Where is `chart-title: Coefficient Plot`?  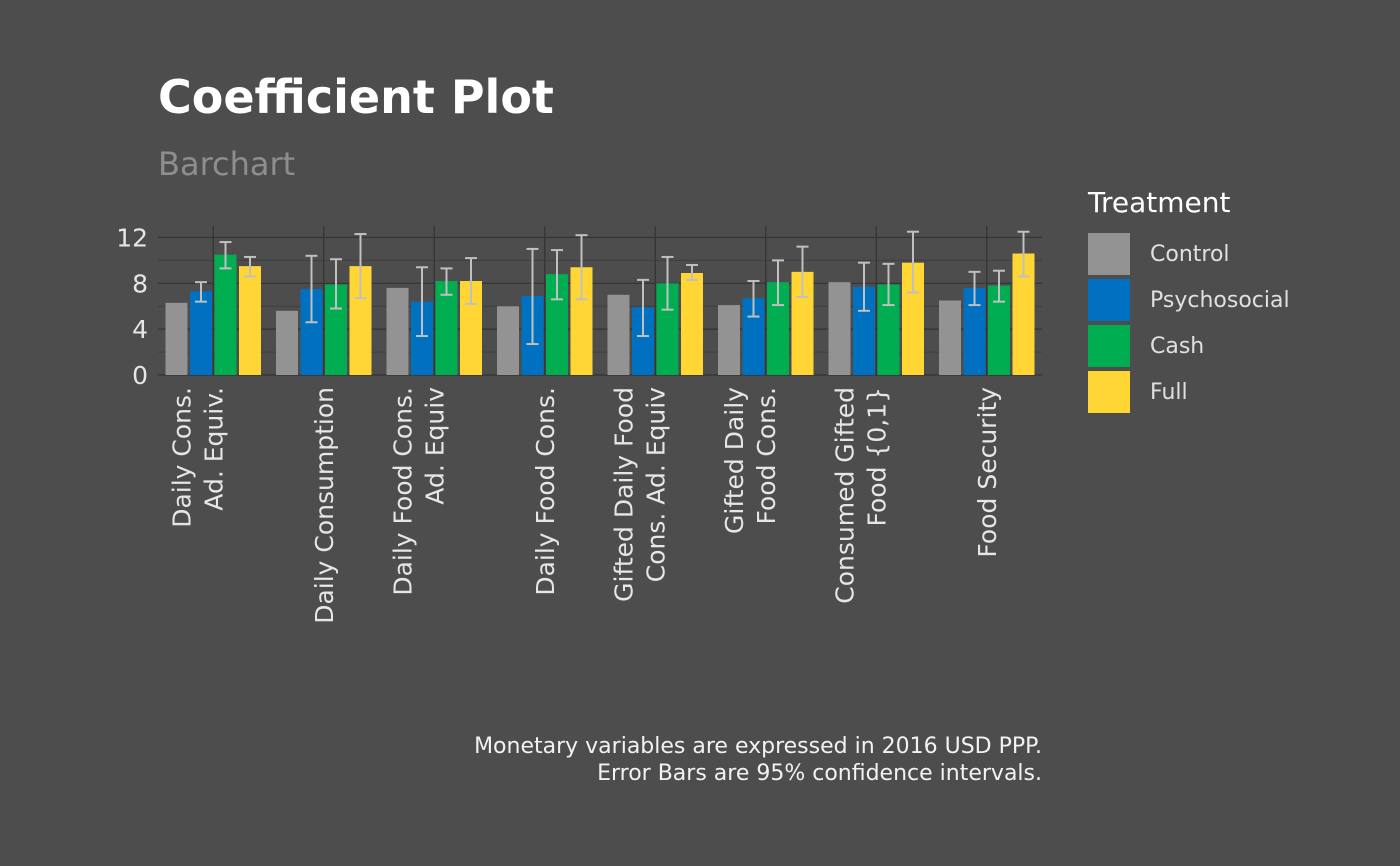
chart-title: Coefficient Plot is located at coordinates (356, 97).